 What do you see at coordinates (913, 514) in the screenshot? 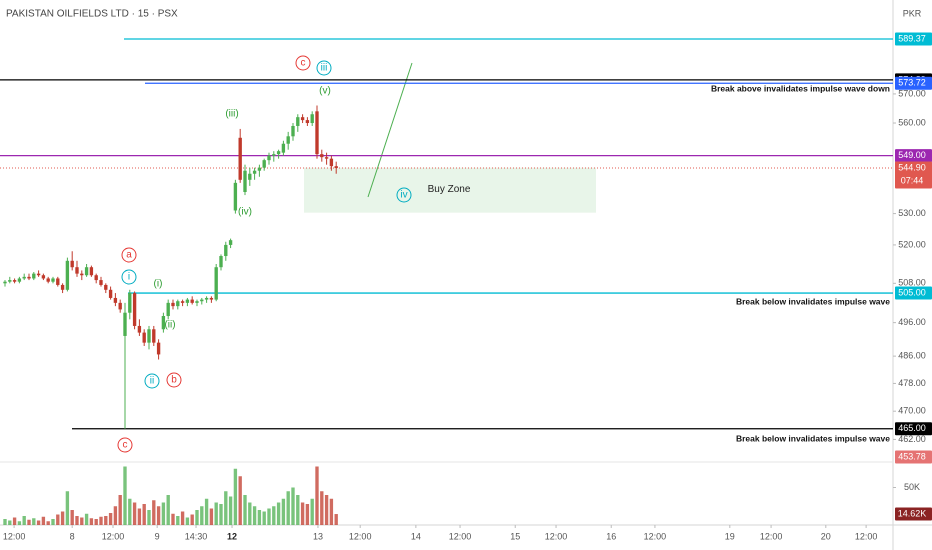
I see `volume-label-box` at bounding box center [913, 514].